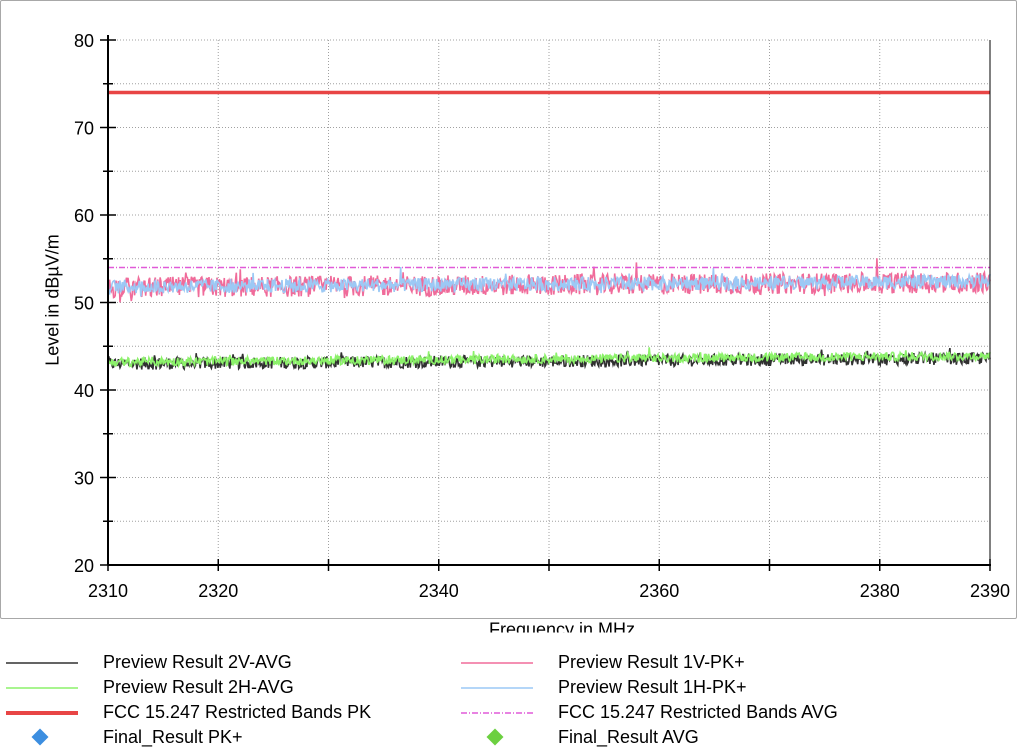  I want to click on x-tick-label: 2360, so click(659, 591).